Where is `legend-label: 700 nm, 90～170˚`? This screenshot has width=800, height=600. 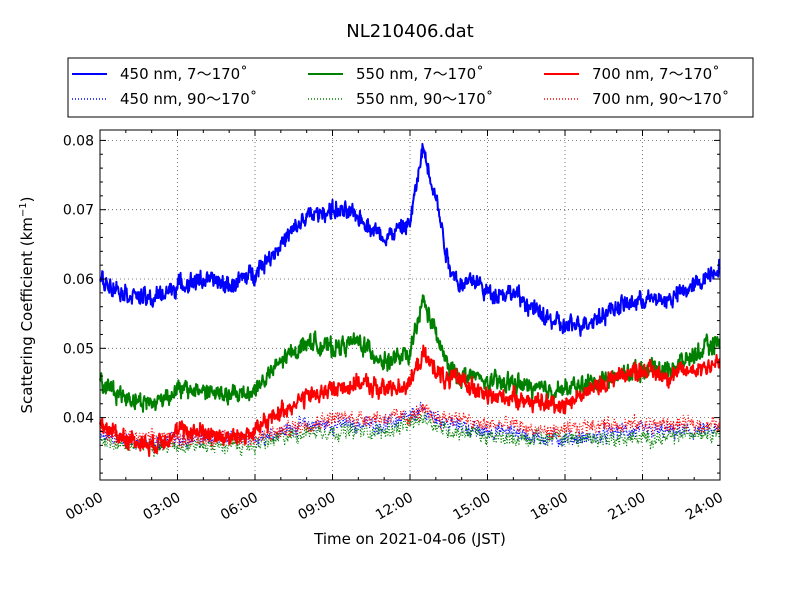
legend-label: 700 nm, 90～170˚ is located at coordinates (660, 99).